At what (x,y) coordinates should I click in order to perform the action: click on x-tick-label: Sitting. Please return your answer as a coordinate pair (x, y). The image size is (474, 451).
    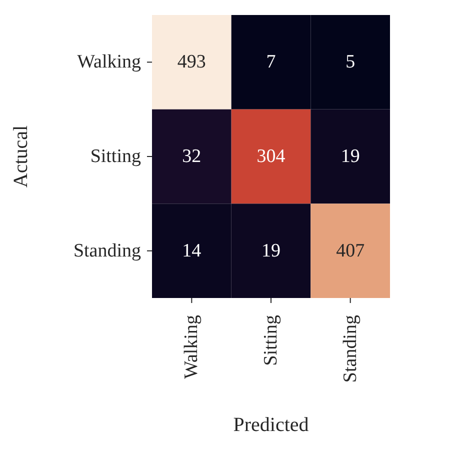
    Looking at the image, I should click on (271, 340).